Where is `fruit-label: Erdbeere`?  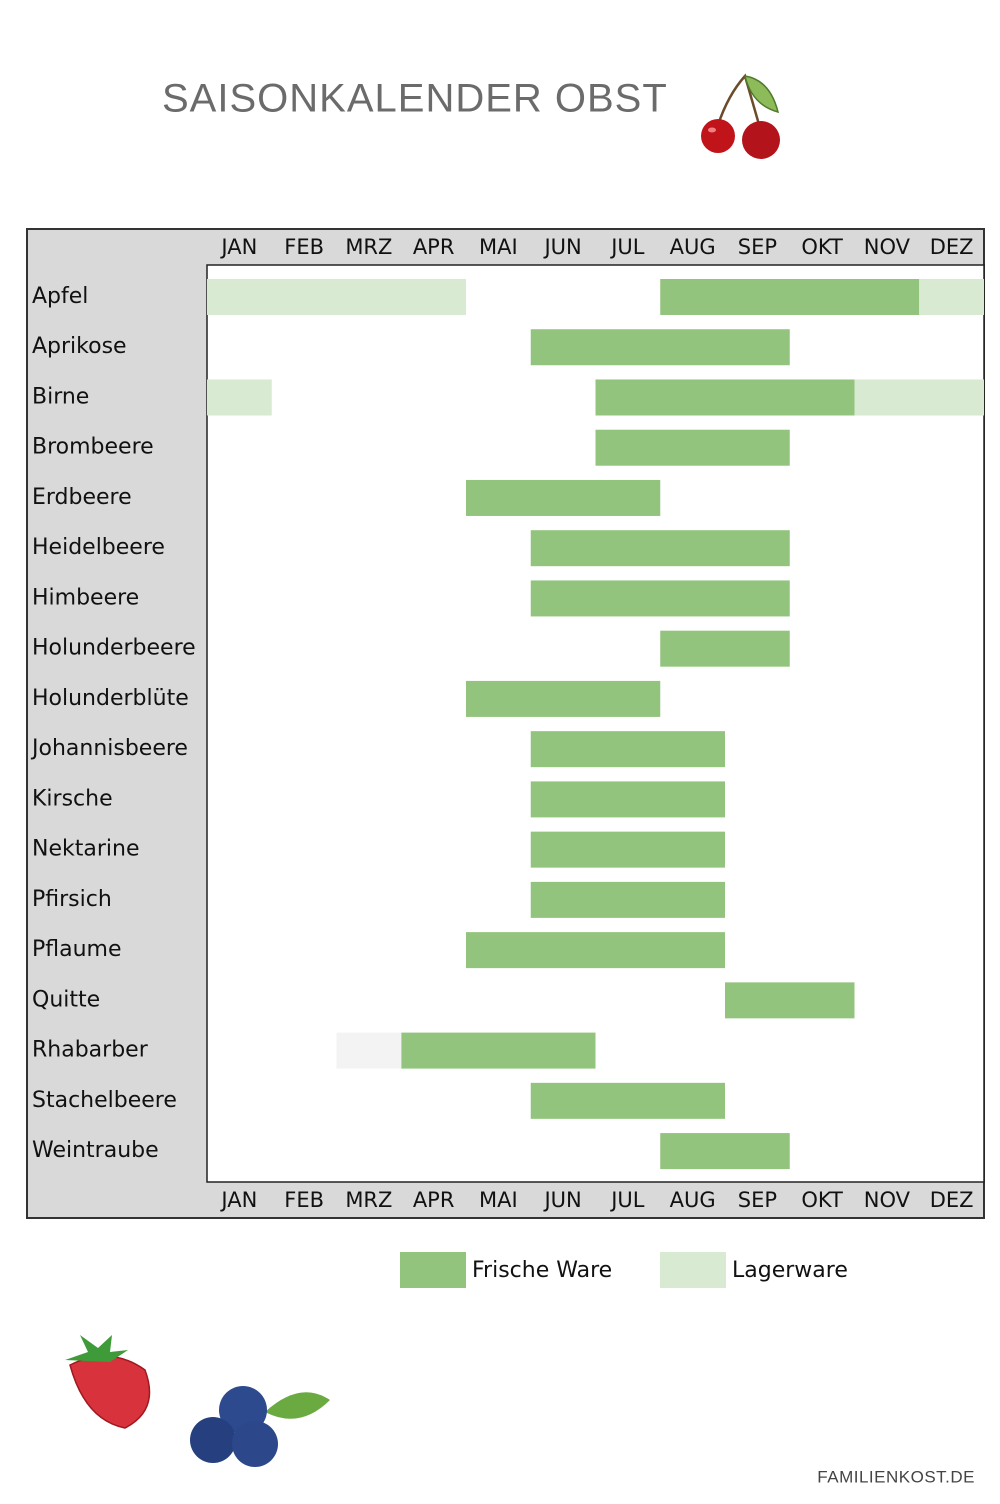
fruit-label: Erdbeere is located at coordinates (82, 497).